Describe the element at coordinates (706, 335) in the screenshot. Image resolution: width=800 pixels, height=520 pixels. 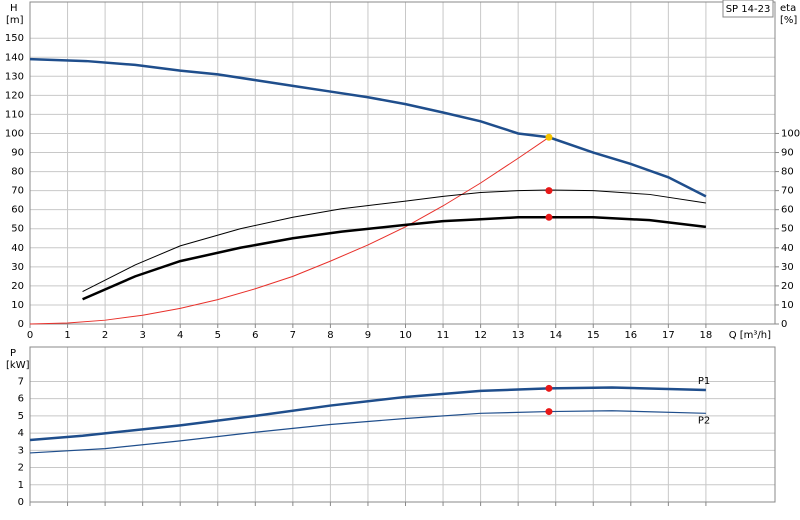
I see `x-tick-label: 18` at that location.